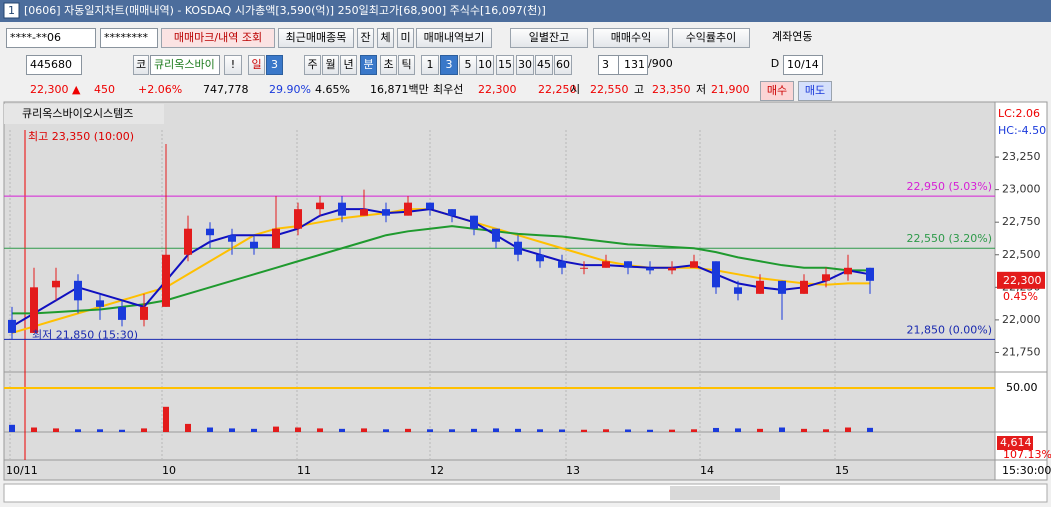 The height and width of the screenshot is (507, 1051). I want to click on quote-item: 22,300, so click(497, 89).